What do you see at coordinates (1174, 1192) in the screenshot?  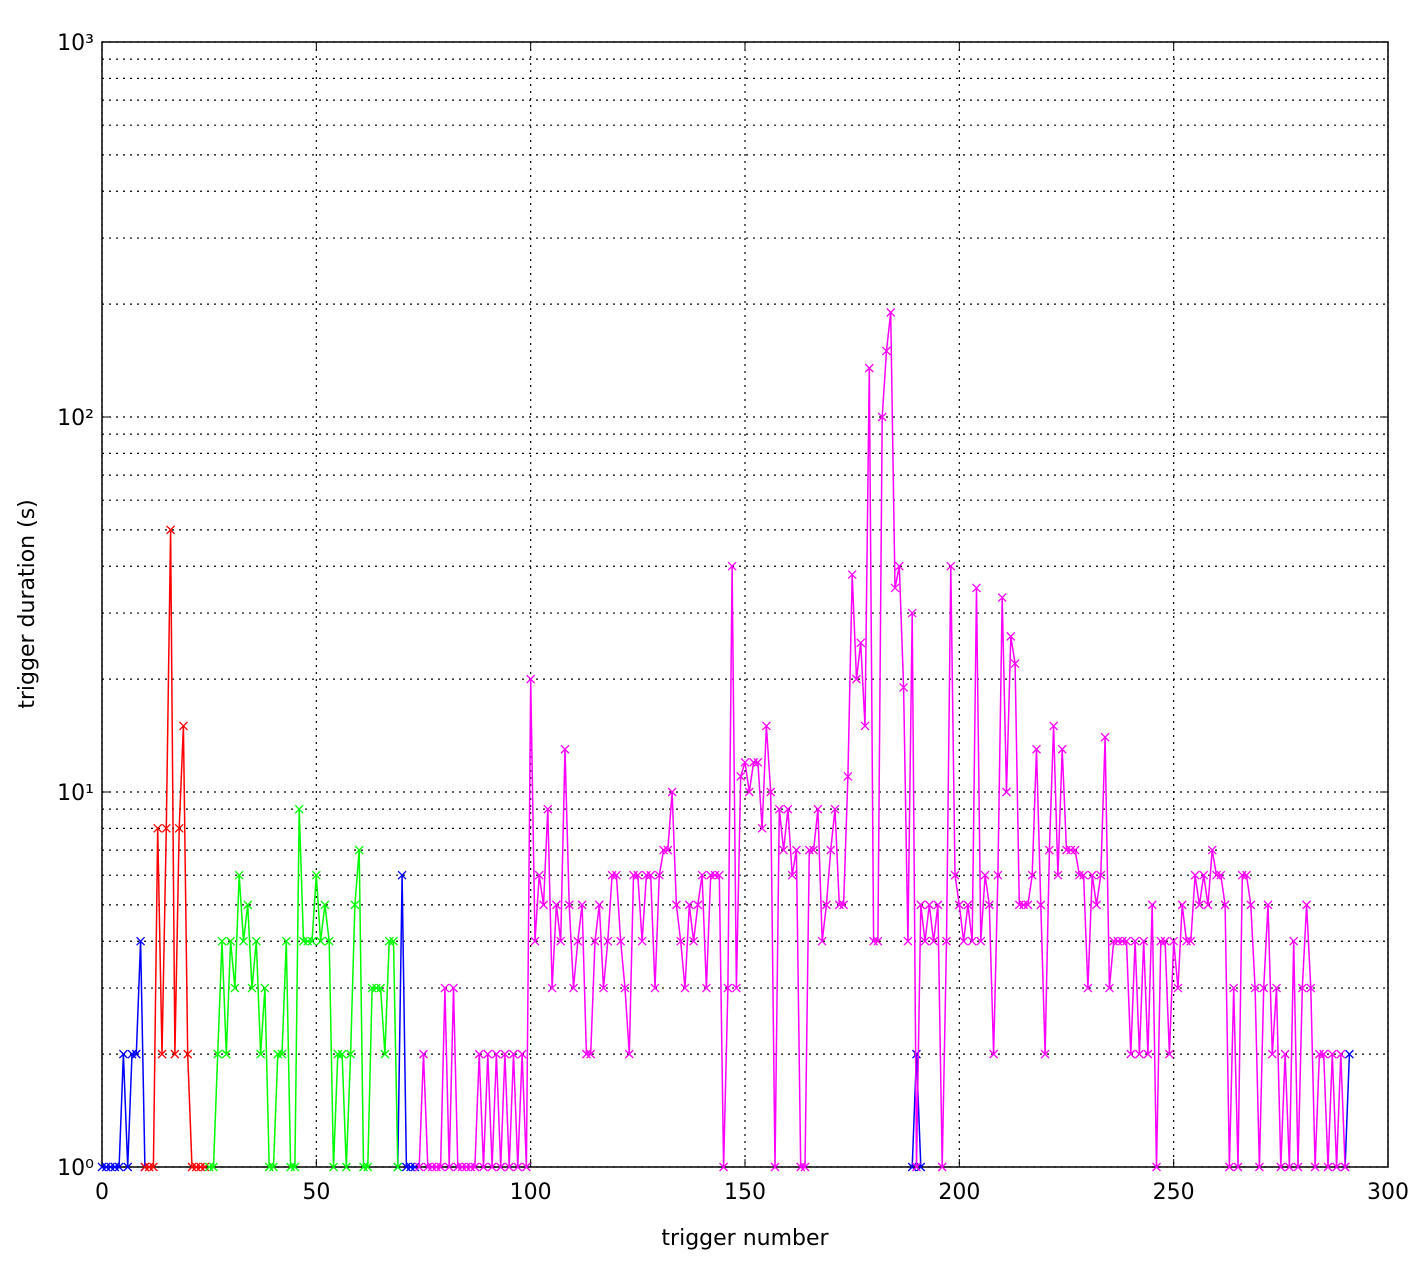 I see `x-tick-label: 250` at bounding box center [1174, 1192].